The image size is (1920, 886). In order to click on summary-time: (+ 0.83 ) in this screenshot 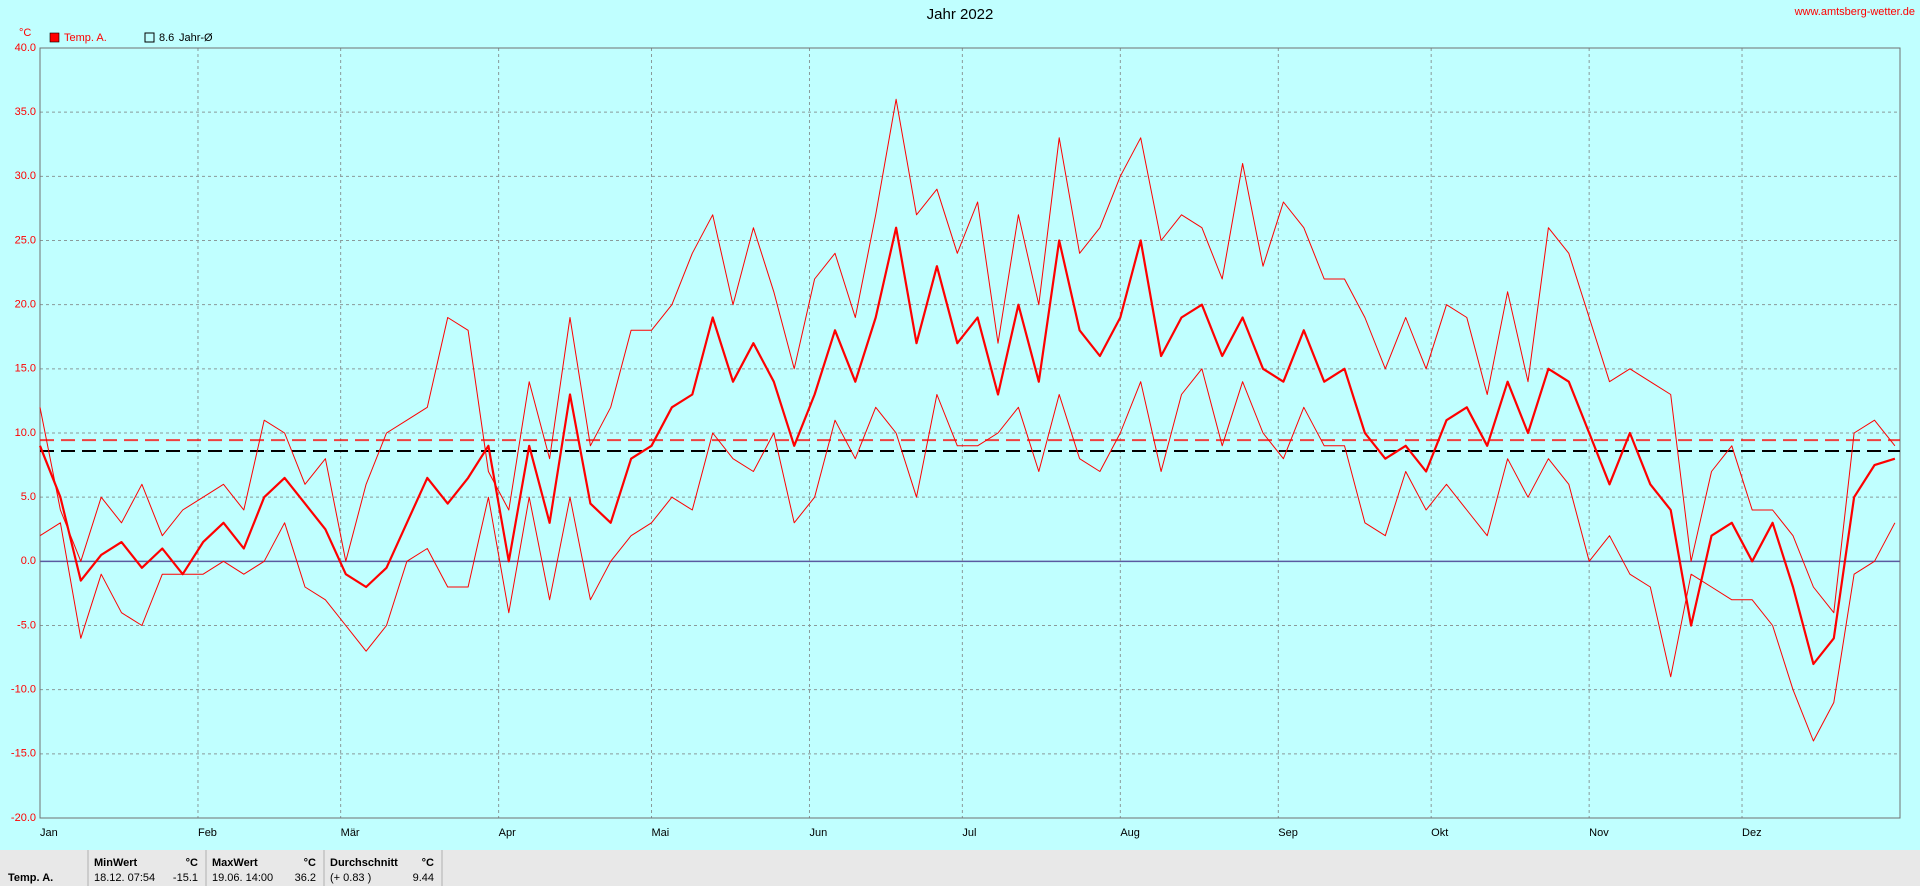, I will do `click(350, 878)`.